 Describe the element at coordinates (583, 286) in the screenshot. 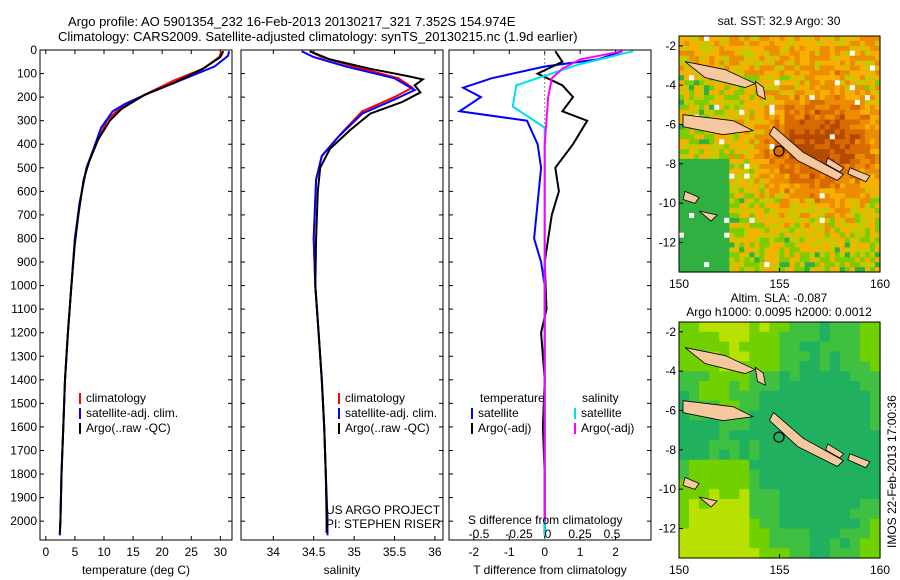

I see `series-line-magenta` at that location.